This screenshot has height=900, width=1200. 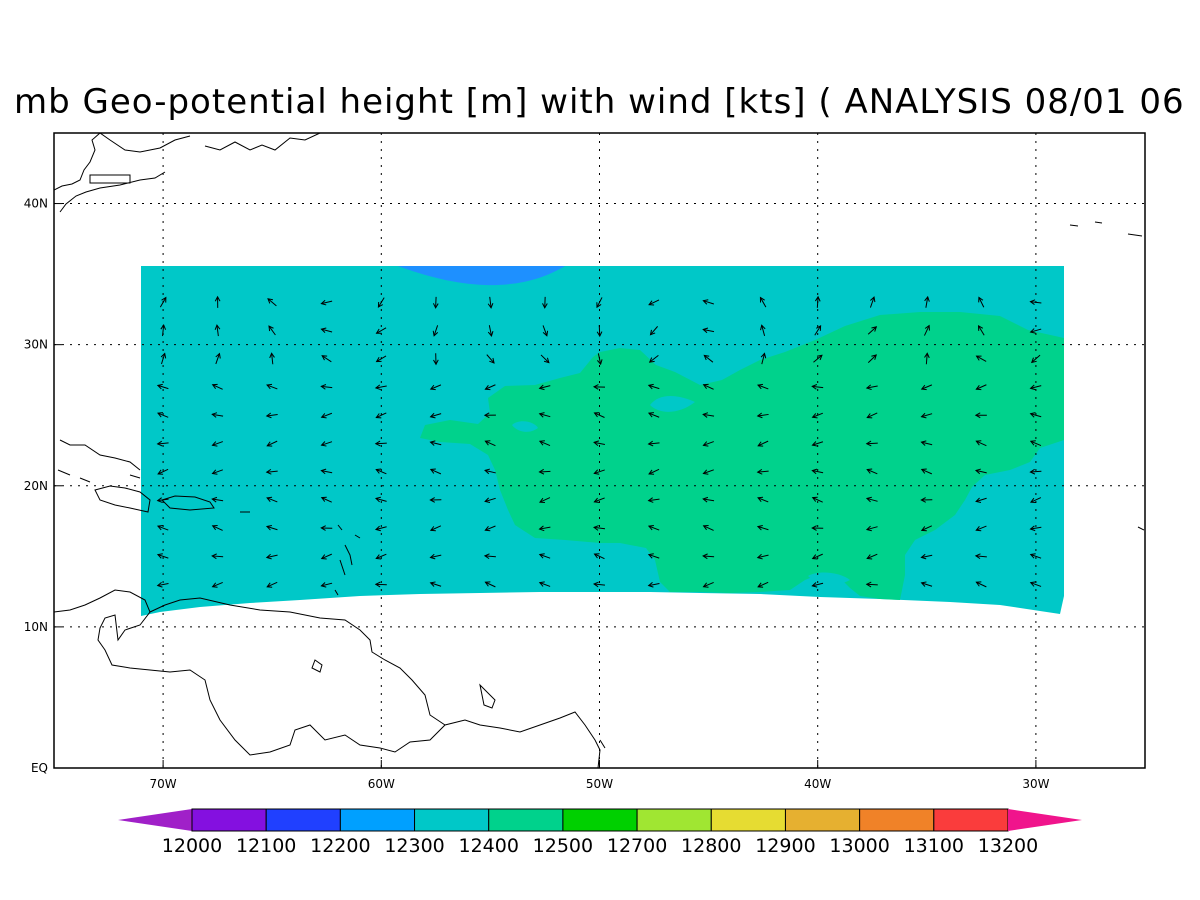 I want to click on colorbar-label: 13200, so click(x=1008, y=846).